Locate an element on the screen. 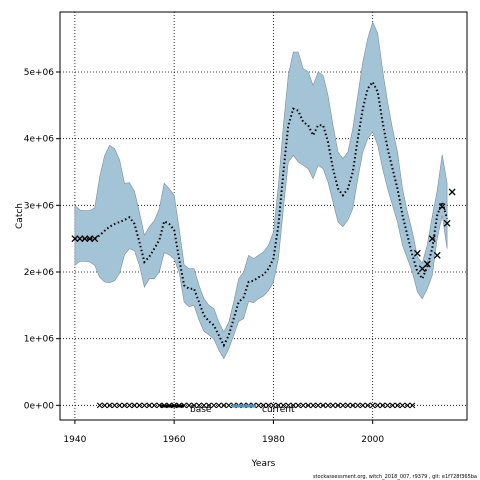 The image size is (480, 480). y-tick-label: 2e+06 is located at coordinates (39, 273).